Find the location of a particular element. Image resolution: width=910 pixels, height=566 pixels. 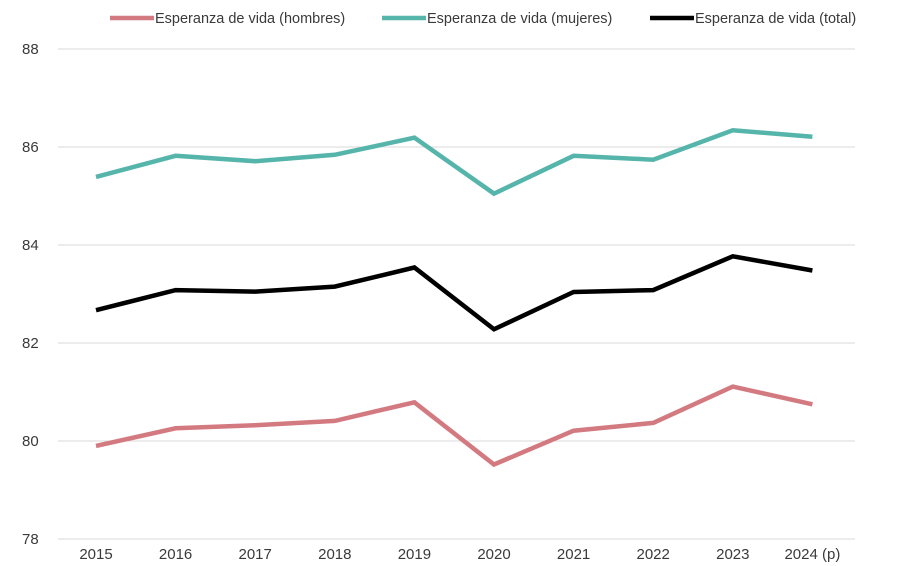

y-tick-label: 84 is located at coordinates (30, 245).